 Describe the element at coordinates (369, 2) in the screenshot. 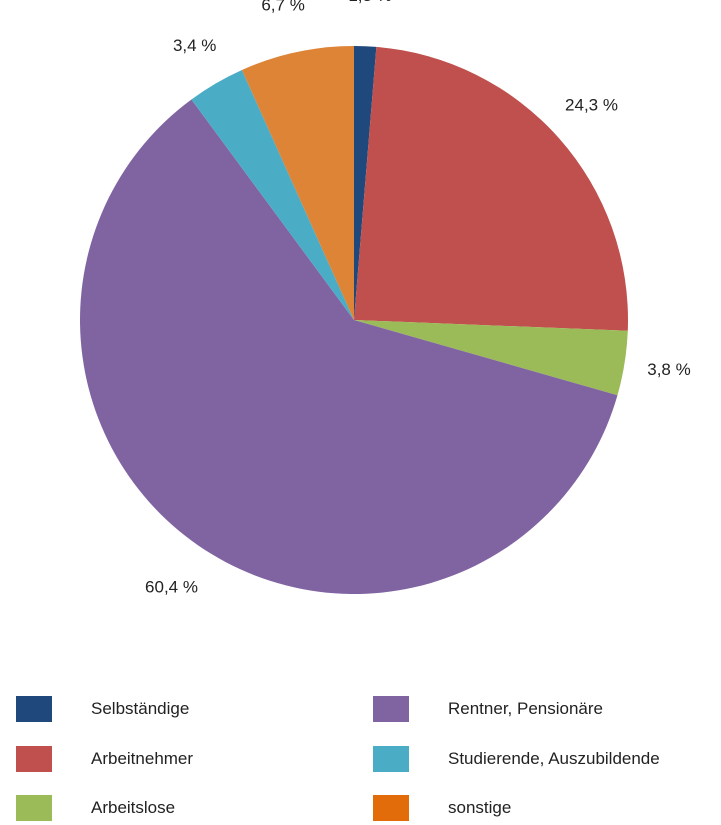

I see `slice-label-0: 1,3 %` at that location.